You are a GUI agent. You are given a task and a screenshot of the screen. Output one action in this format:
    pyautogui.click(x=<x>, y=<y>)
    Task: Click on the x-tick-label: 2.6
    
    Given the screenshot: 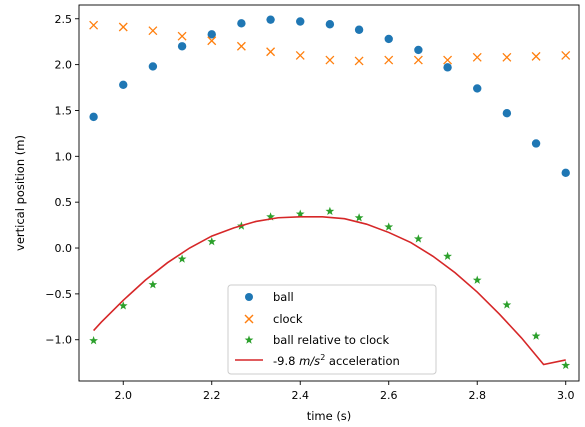 What is the action you would take?
    pyautogui.click(x=389, y=395)
    